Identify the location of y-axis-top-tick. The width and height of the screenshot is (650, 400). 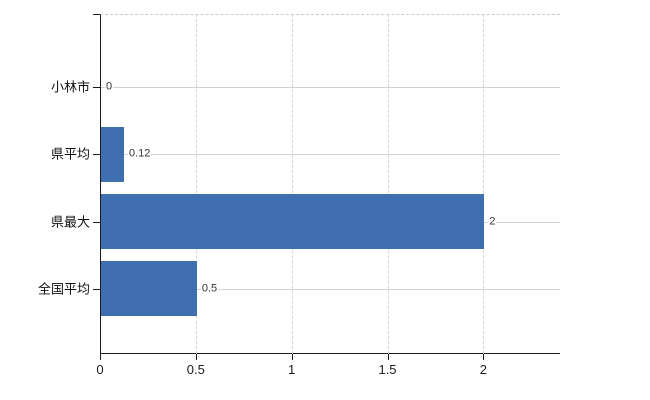
(96, 14).